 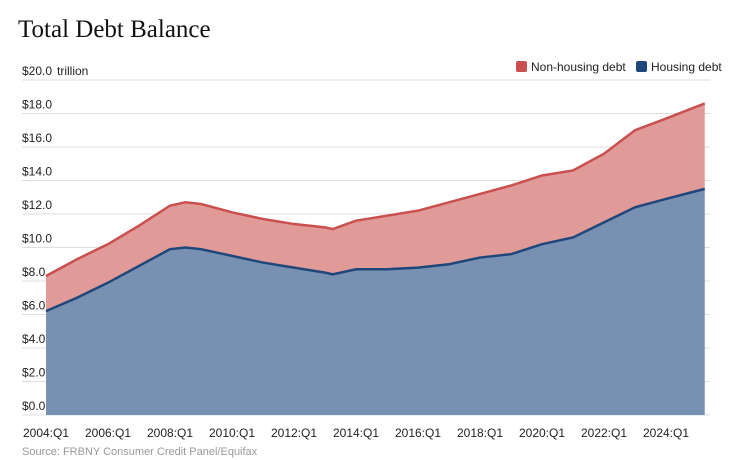 I want to click on y-tick-label: $8.0, so click(x=34, y=272).